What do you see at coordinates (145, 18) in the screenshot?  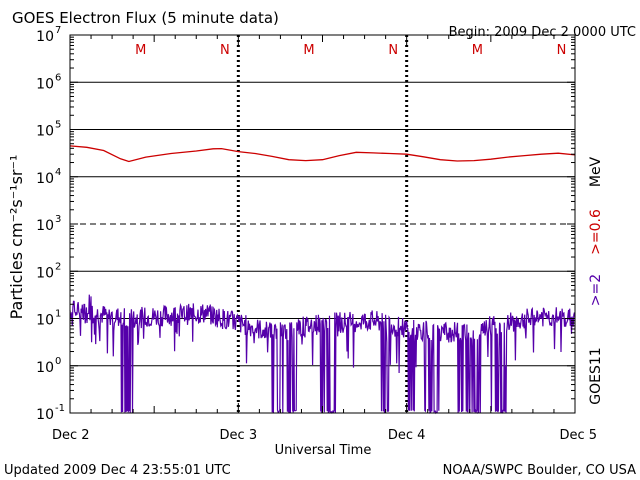 I see `chart-title: GOES Electron Flux (5 minute data)` at bounding box center [145, 18].